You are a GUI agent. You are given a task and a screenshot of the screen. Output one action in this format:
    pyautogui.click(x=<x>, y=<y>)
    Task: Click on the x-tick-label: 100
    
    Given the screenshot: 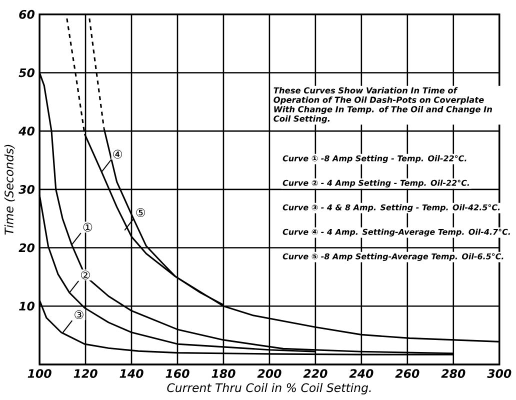 What is the action you would take?
    pyautogui.click(x=40, y=373)
    